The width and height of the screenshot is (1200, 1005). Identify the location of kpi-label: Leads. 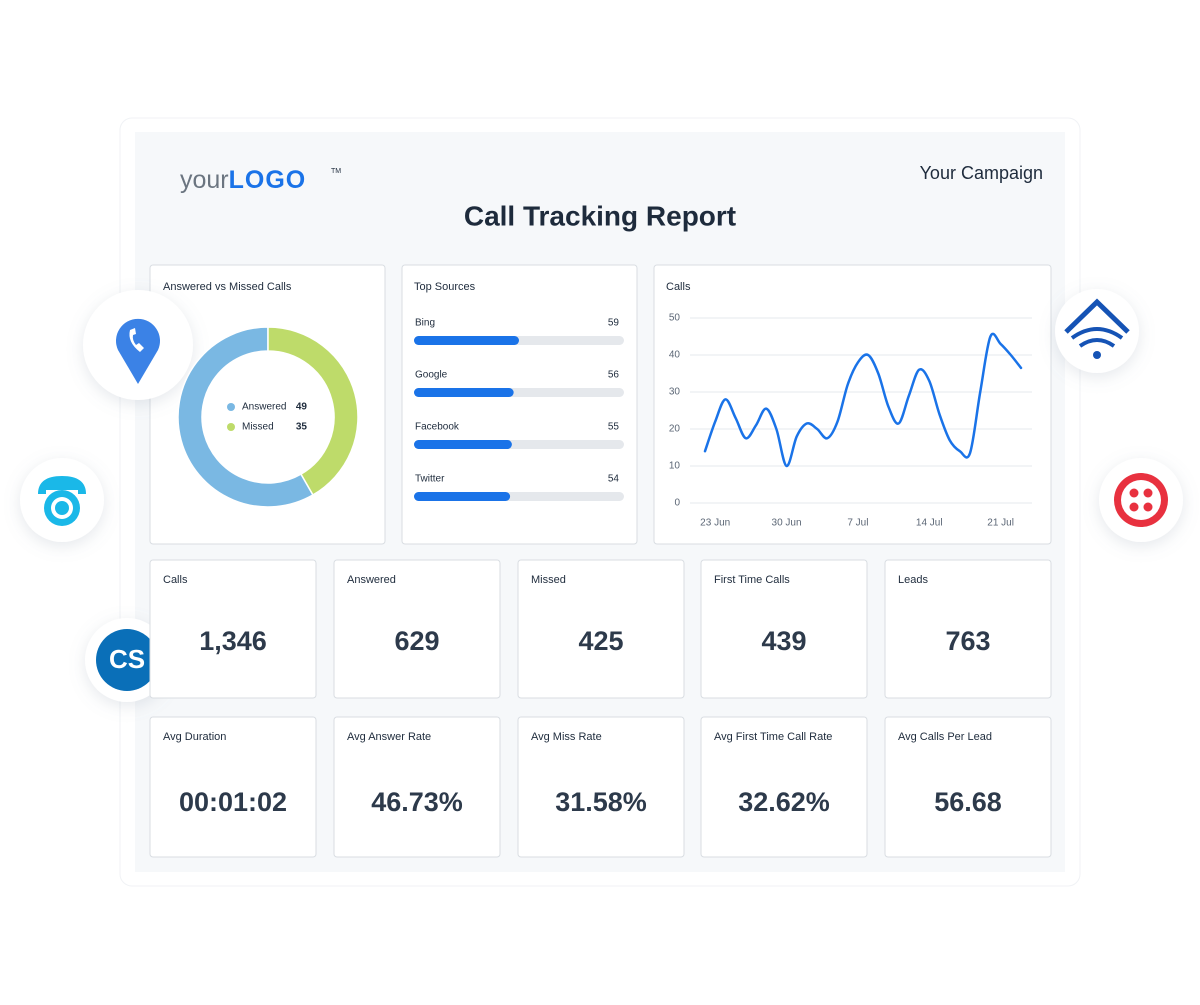
(913, 580).